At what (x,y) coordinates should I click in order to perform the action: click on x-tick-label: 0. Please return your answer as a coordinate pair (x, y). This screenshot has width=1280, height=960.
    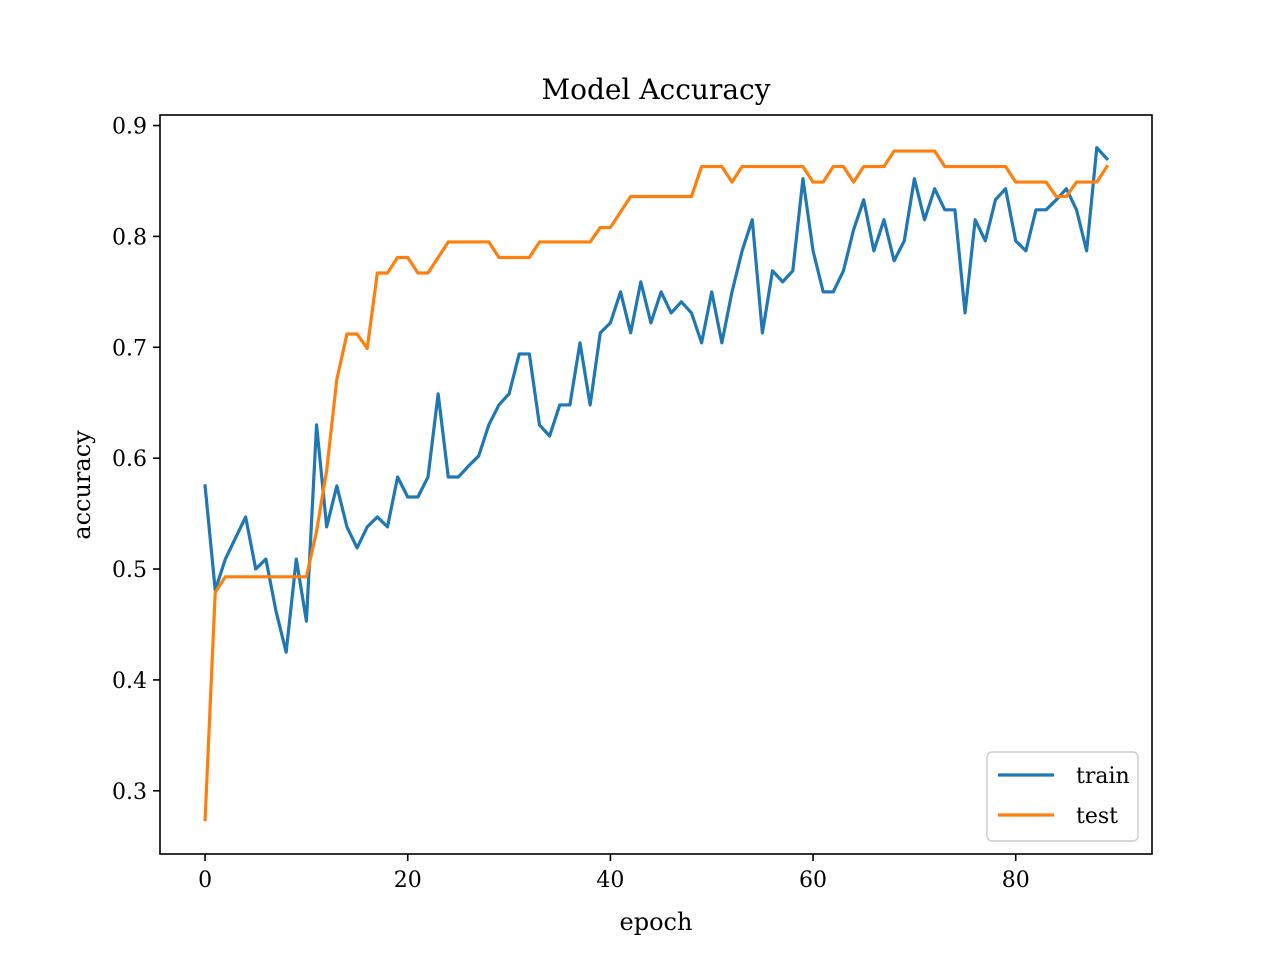
    Looking at the image, I should click on (205, 880).